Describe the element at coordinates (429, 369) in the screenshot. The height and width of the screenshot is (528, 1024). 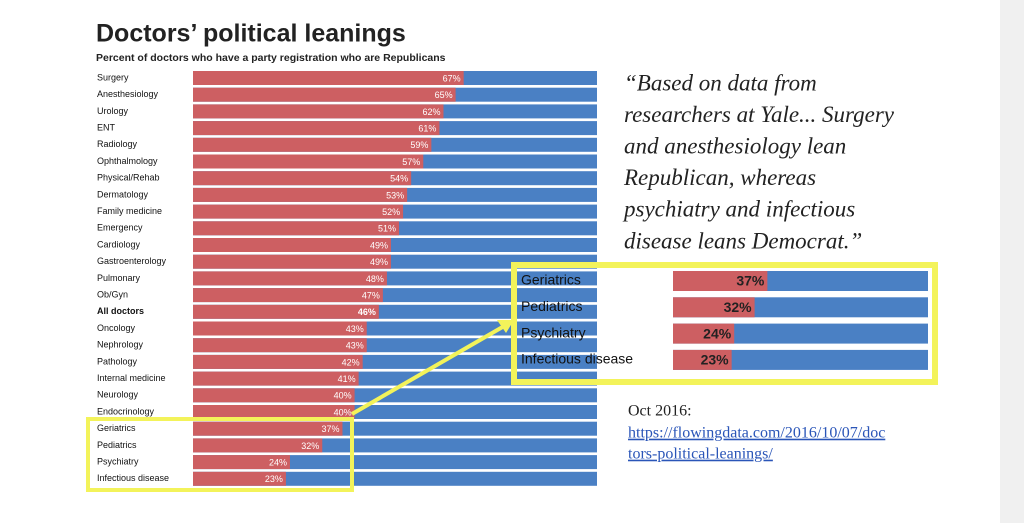
I see `arrow` at that location.